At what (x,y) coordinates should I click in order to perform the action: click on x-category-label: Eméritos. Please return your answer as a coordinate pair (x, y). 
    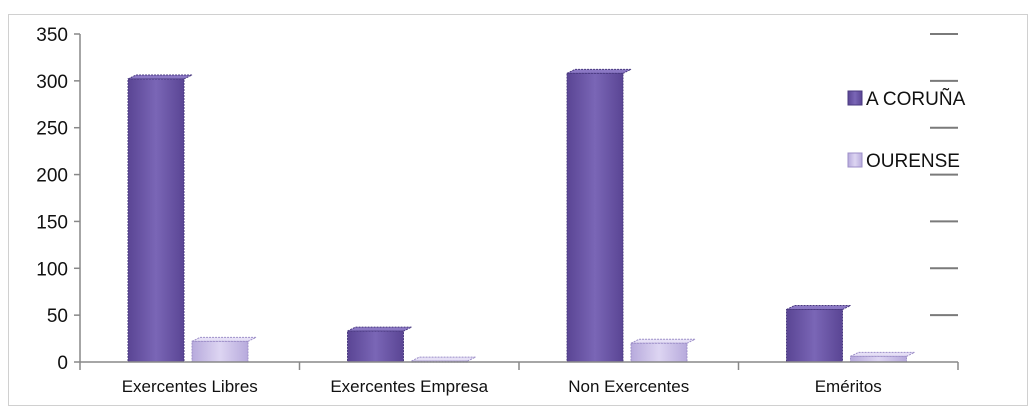
    Looking at the image, I should click on (848, 386).